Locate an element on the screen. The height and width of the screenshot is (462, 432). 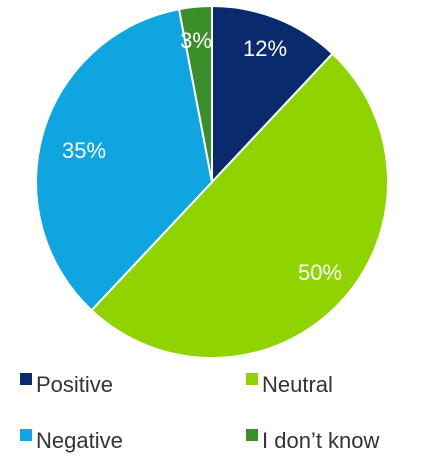
label-dont-know: 3% is located at coordinates (196, 40).